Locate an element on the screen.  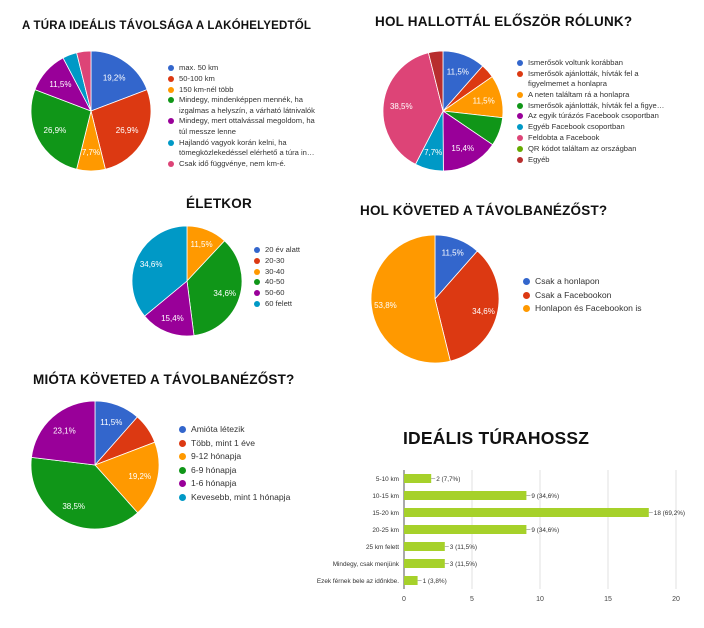
legend-item: Ismerősök voltunk korábban is located at coordinates (593, 63).